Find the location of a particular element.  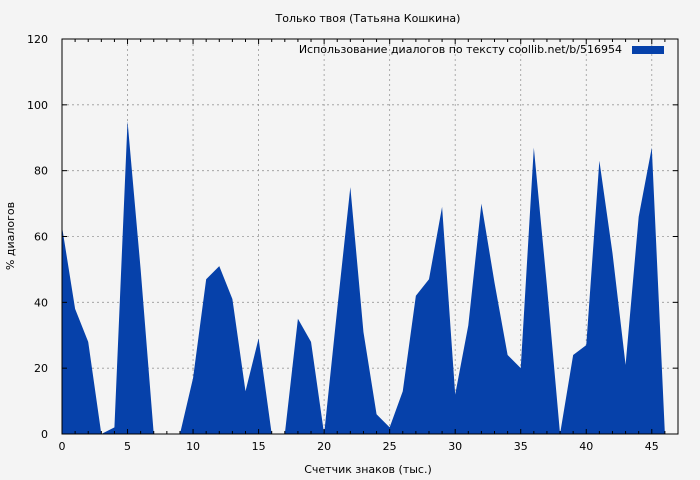

y-tick-label: 40 is located at coordinates (41, 302).